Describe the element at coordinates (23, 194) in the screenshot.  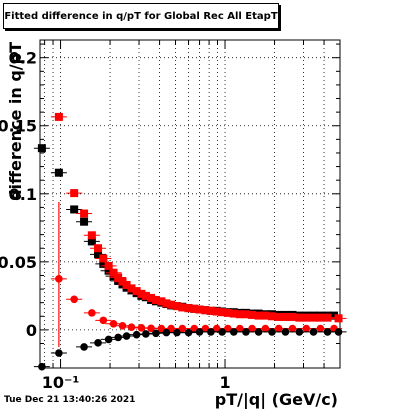
I see `y-tick-label: 0.1` at that location.